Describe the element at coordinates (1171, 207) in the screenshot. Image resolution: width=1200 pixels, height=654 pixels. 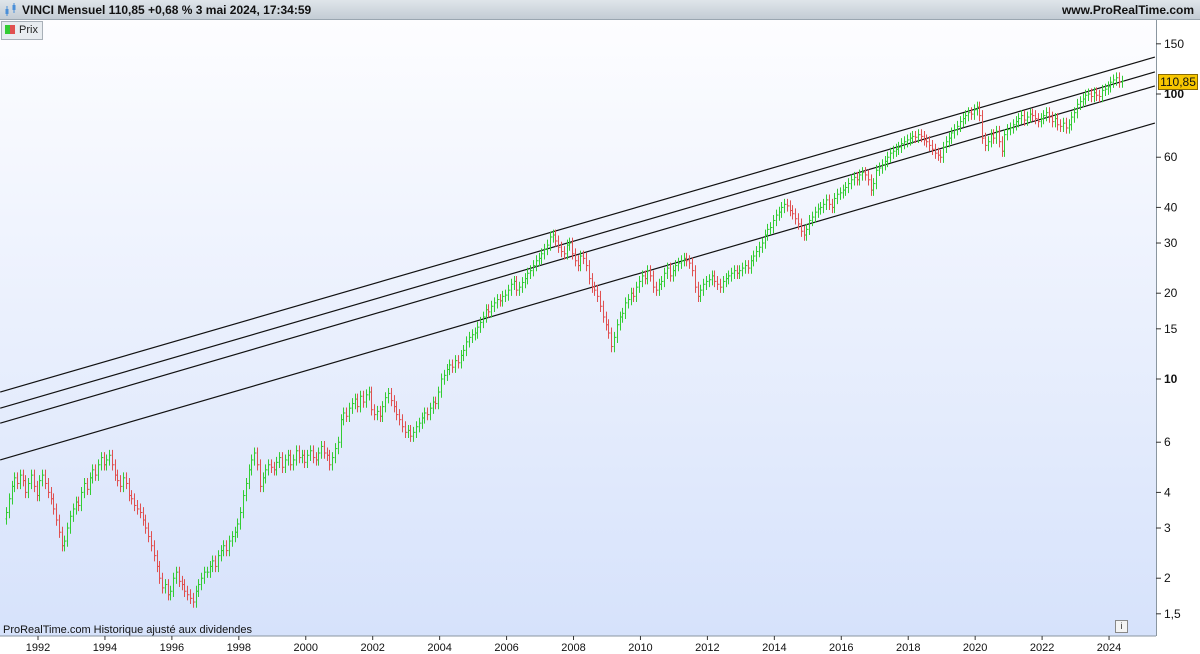
I see `y-tick-label: 40` at that location.